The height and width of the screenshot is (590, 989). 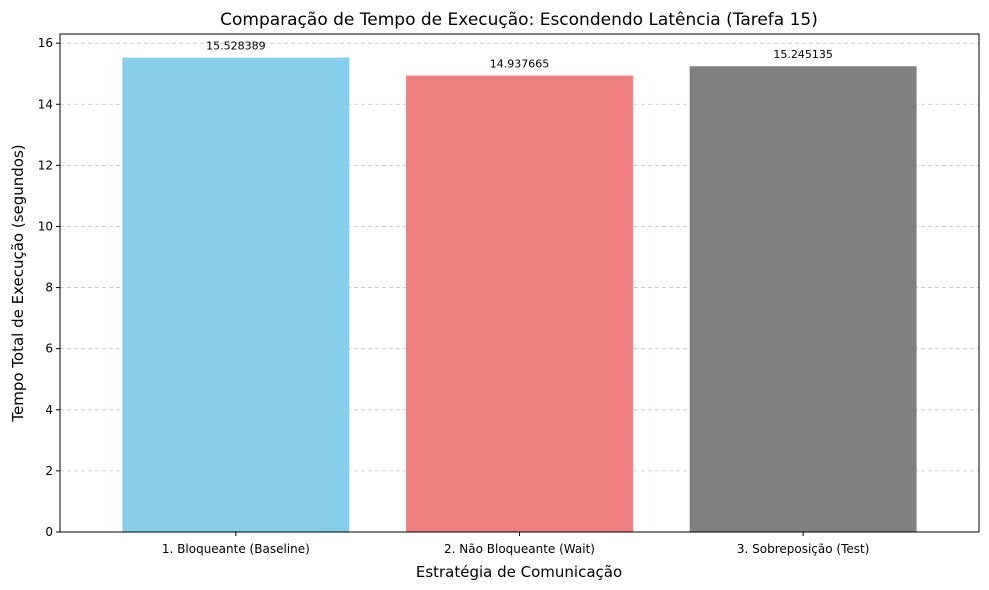 What do you see at coordinates (803, 549) in the screenshot?
I see `x-tick-label: 3. Sobreposição (Test)` at bounding box center [803, 549].